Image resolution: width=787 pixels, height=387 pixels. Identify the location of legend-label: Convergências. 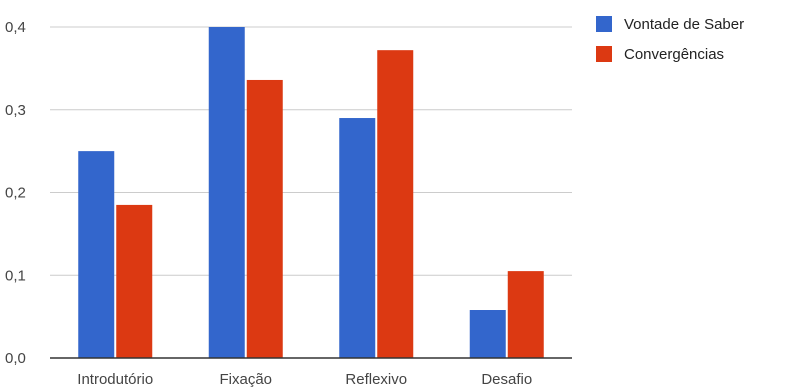
(674, 54).